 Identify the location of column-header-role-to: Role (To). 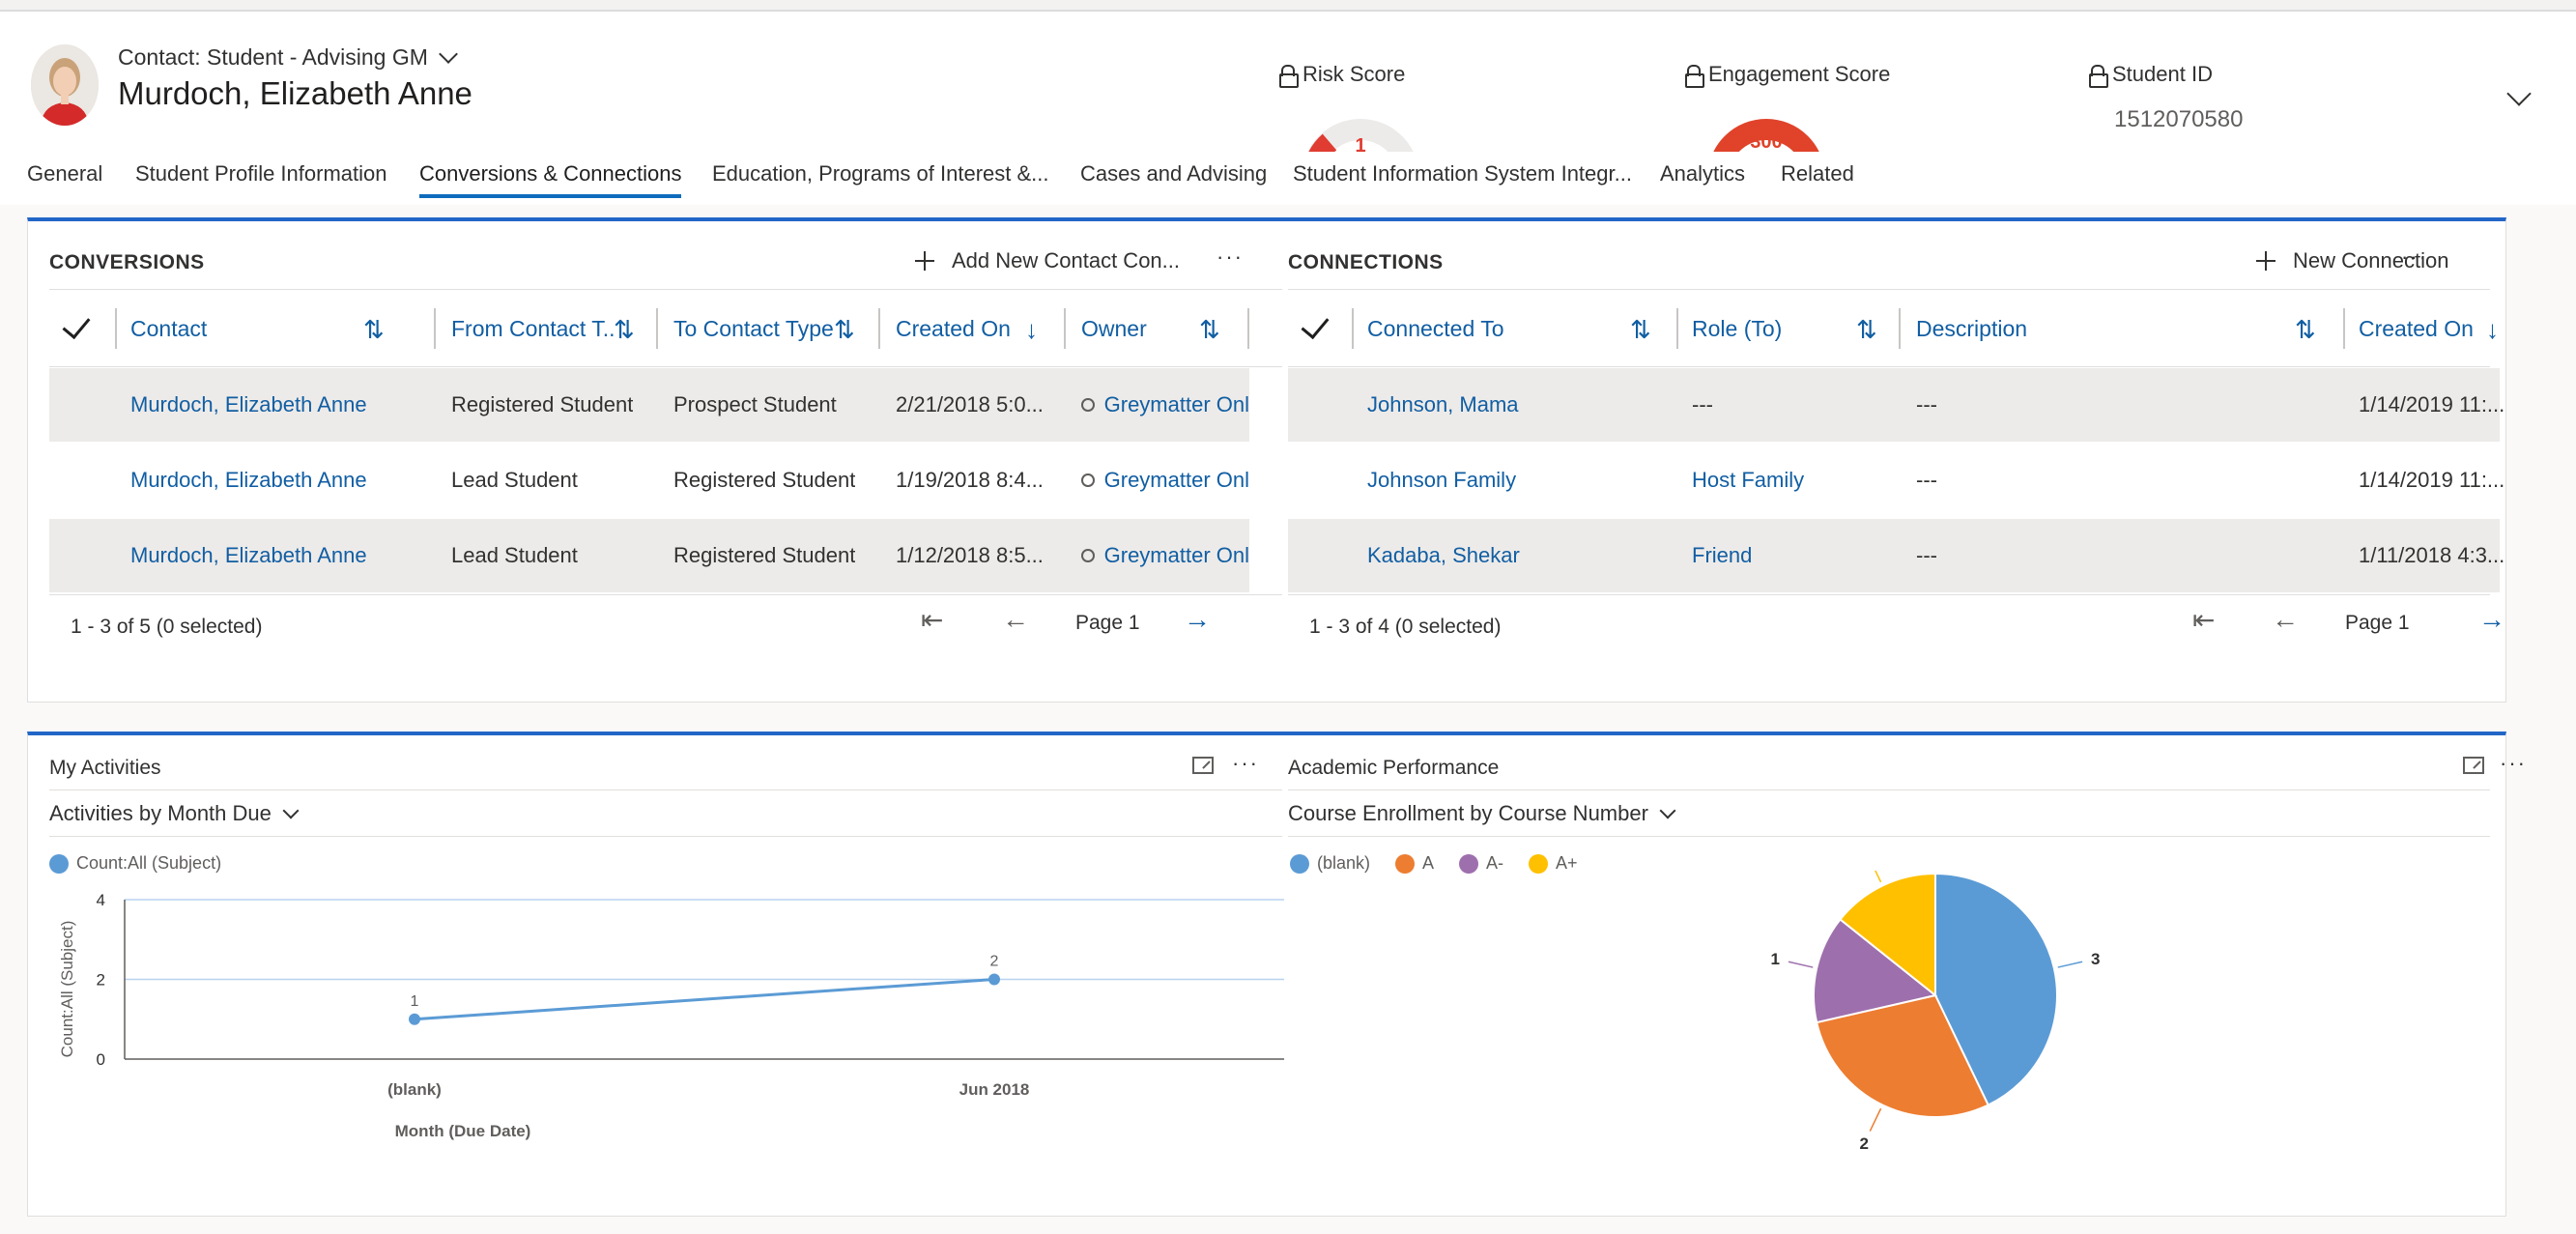
(1738, 328).